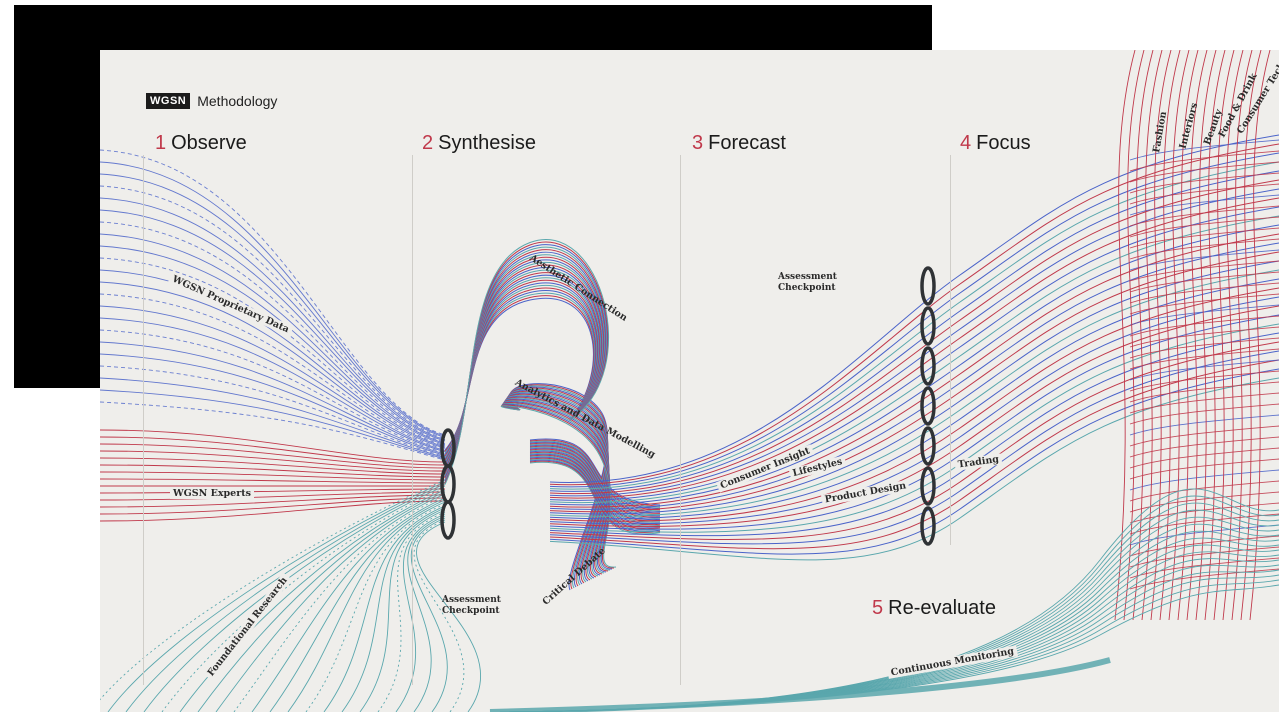 The width and height of the screenshot is (1279, 712). What do you see at coordinates (471, 605) in the screenshot?
I see `label-checkpoint-1: Assessment Checkpoint` at bounding box center [471, 605].